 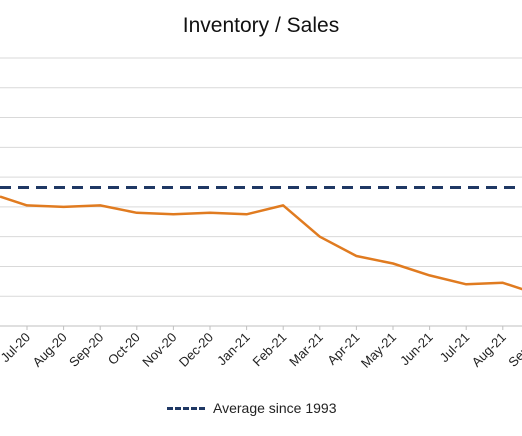 What do you see at coordinates (16, 348) in the screenshot?
I see `x-tick-label: Jul-20` at bounding box center [16, 348].